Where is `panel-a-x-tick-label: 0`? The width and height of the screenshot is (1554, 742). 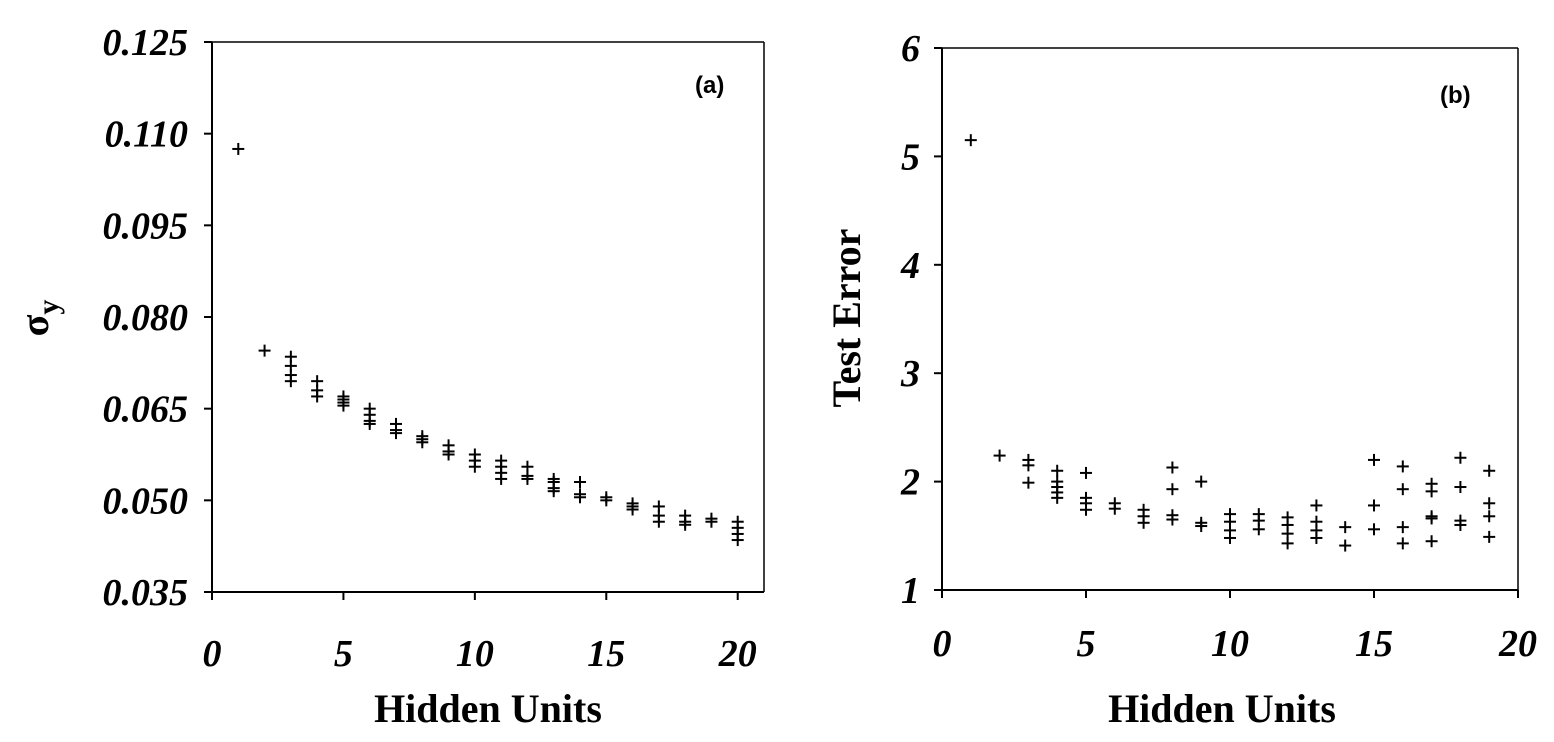
panel-a-x-tick-label: 0 is located at coordinates (212, 654).